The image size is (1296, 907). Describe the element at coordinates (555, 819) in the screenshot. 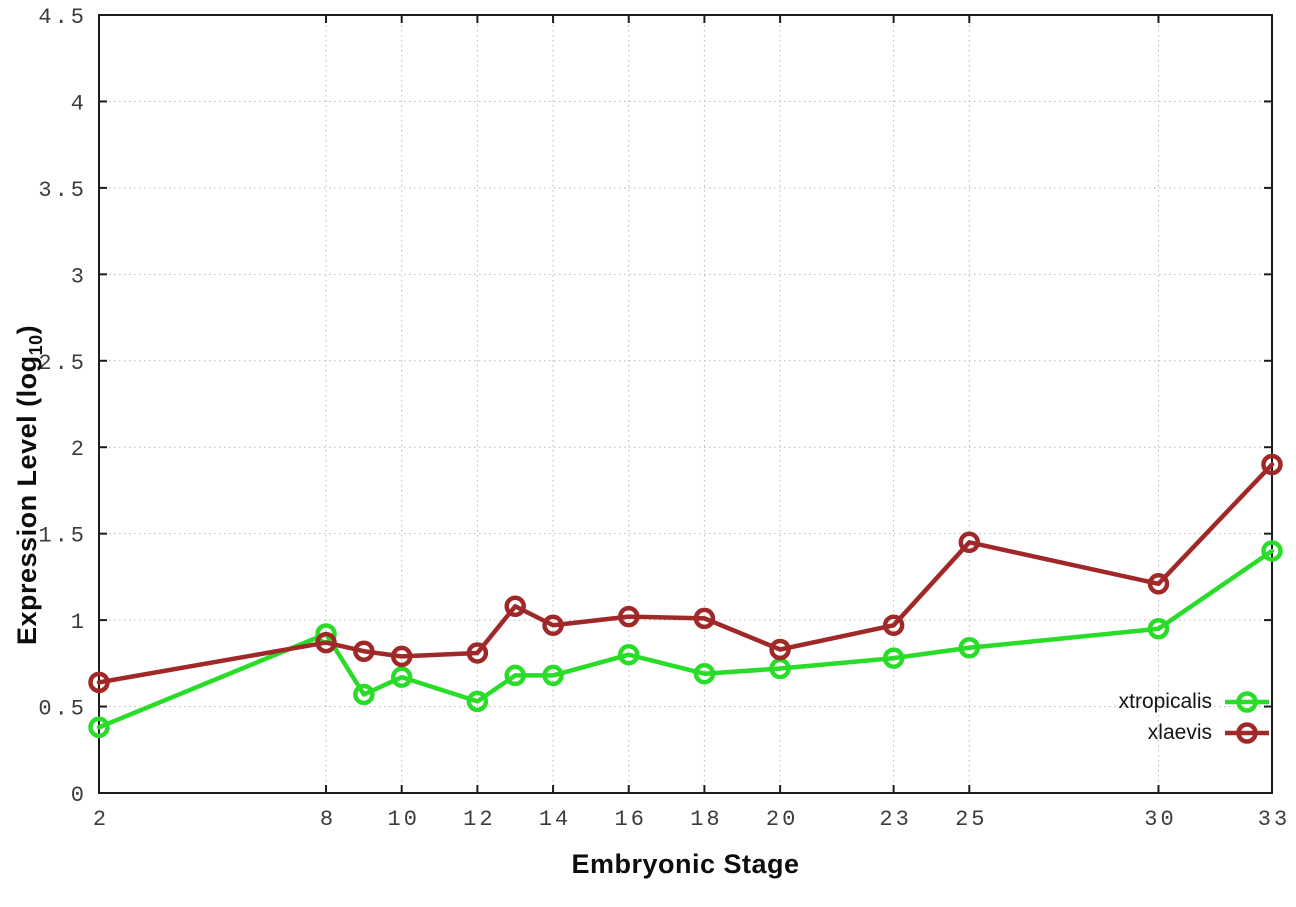

I see `x-tick-label: 14` at that location.